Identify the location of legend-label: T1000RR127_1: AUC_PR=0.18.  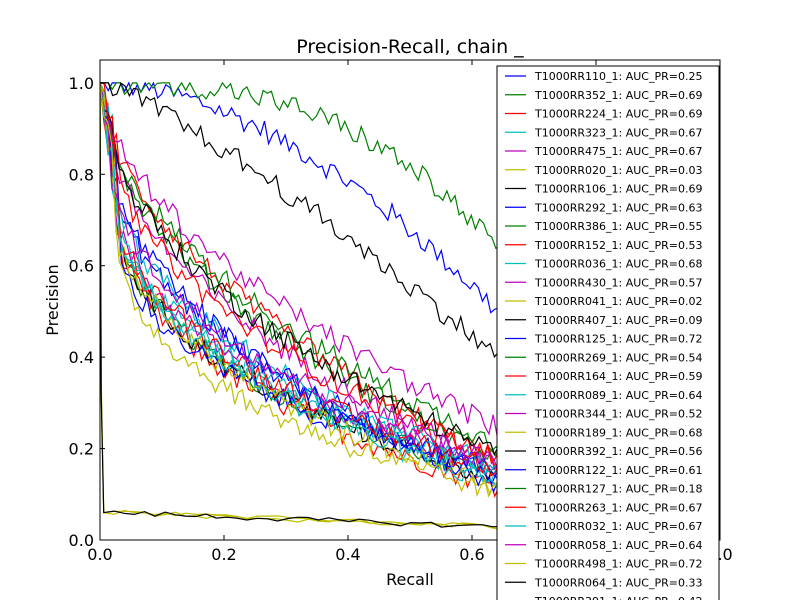
(618, 489).